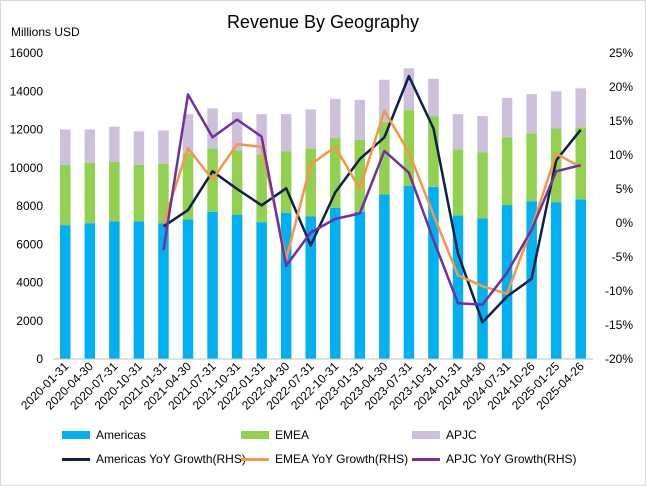  I want to click on y2-tick-label: 0%, so click(625, 223).